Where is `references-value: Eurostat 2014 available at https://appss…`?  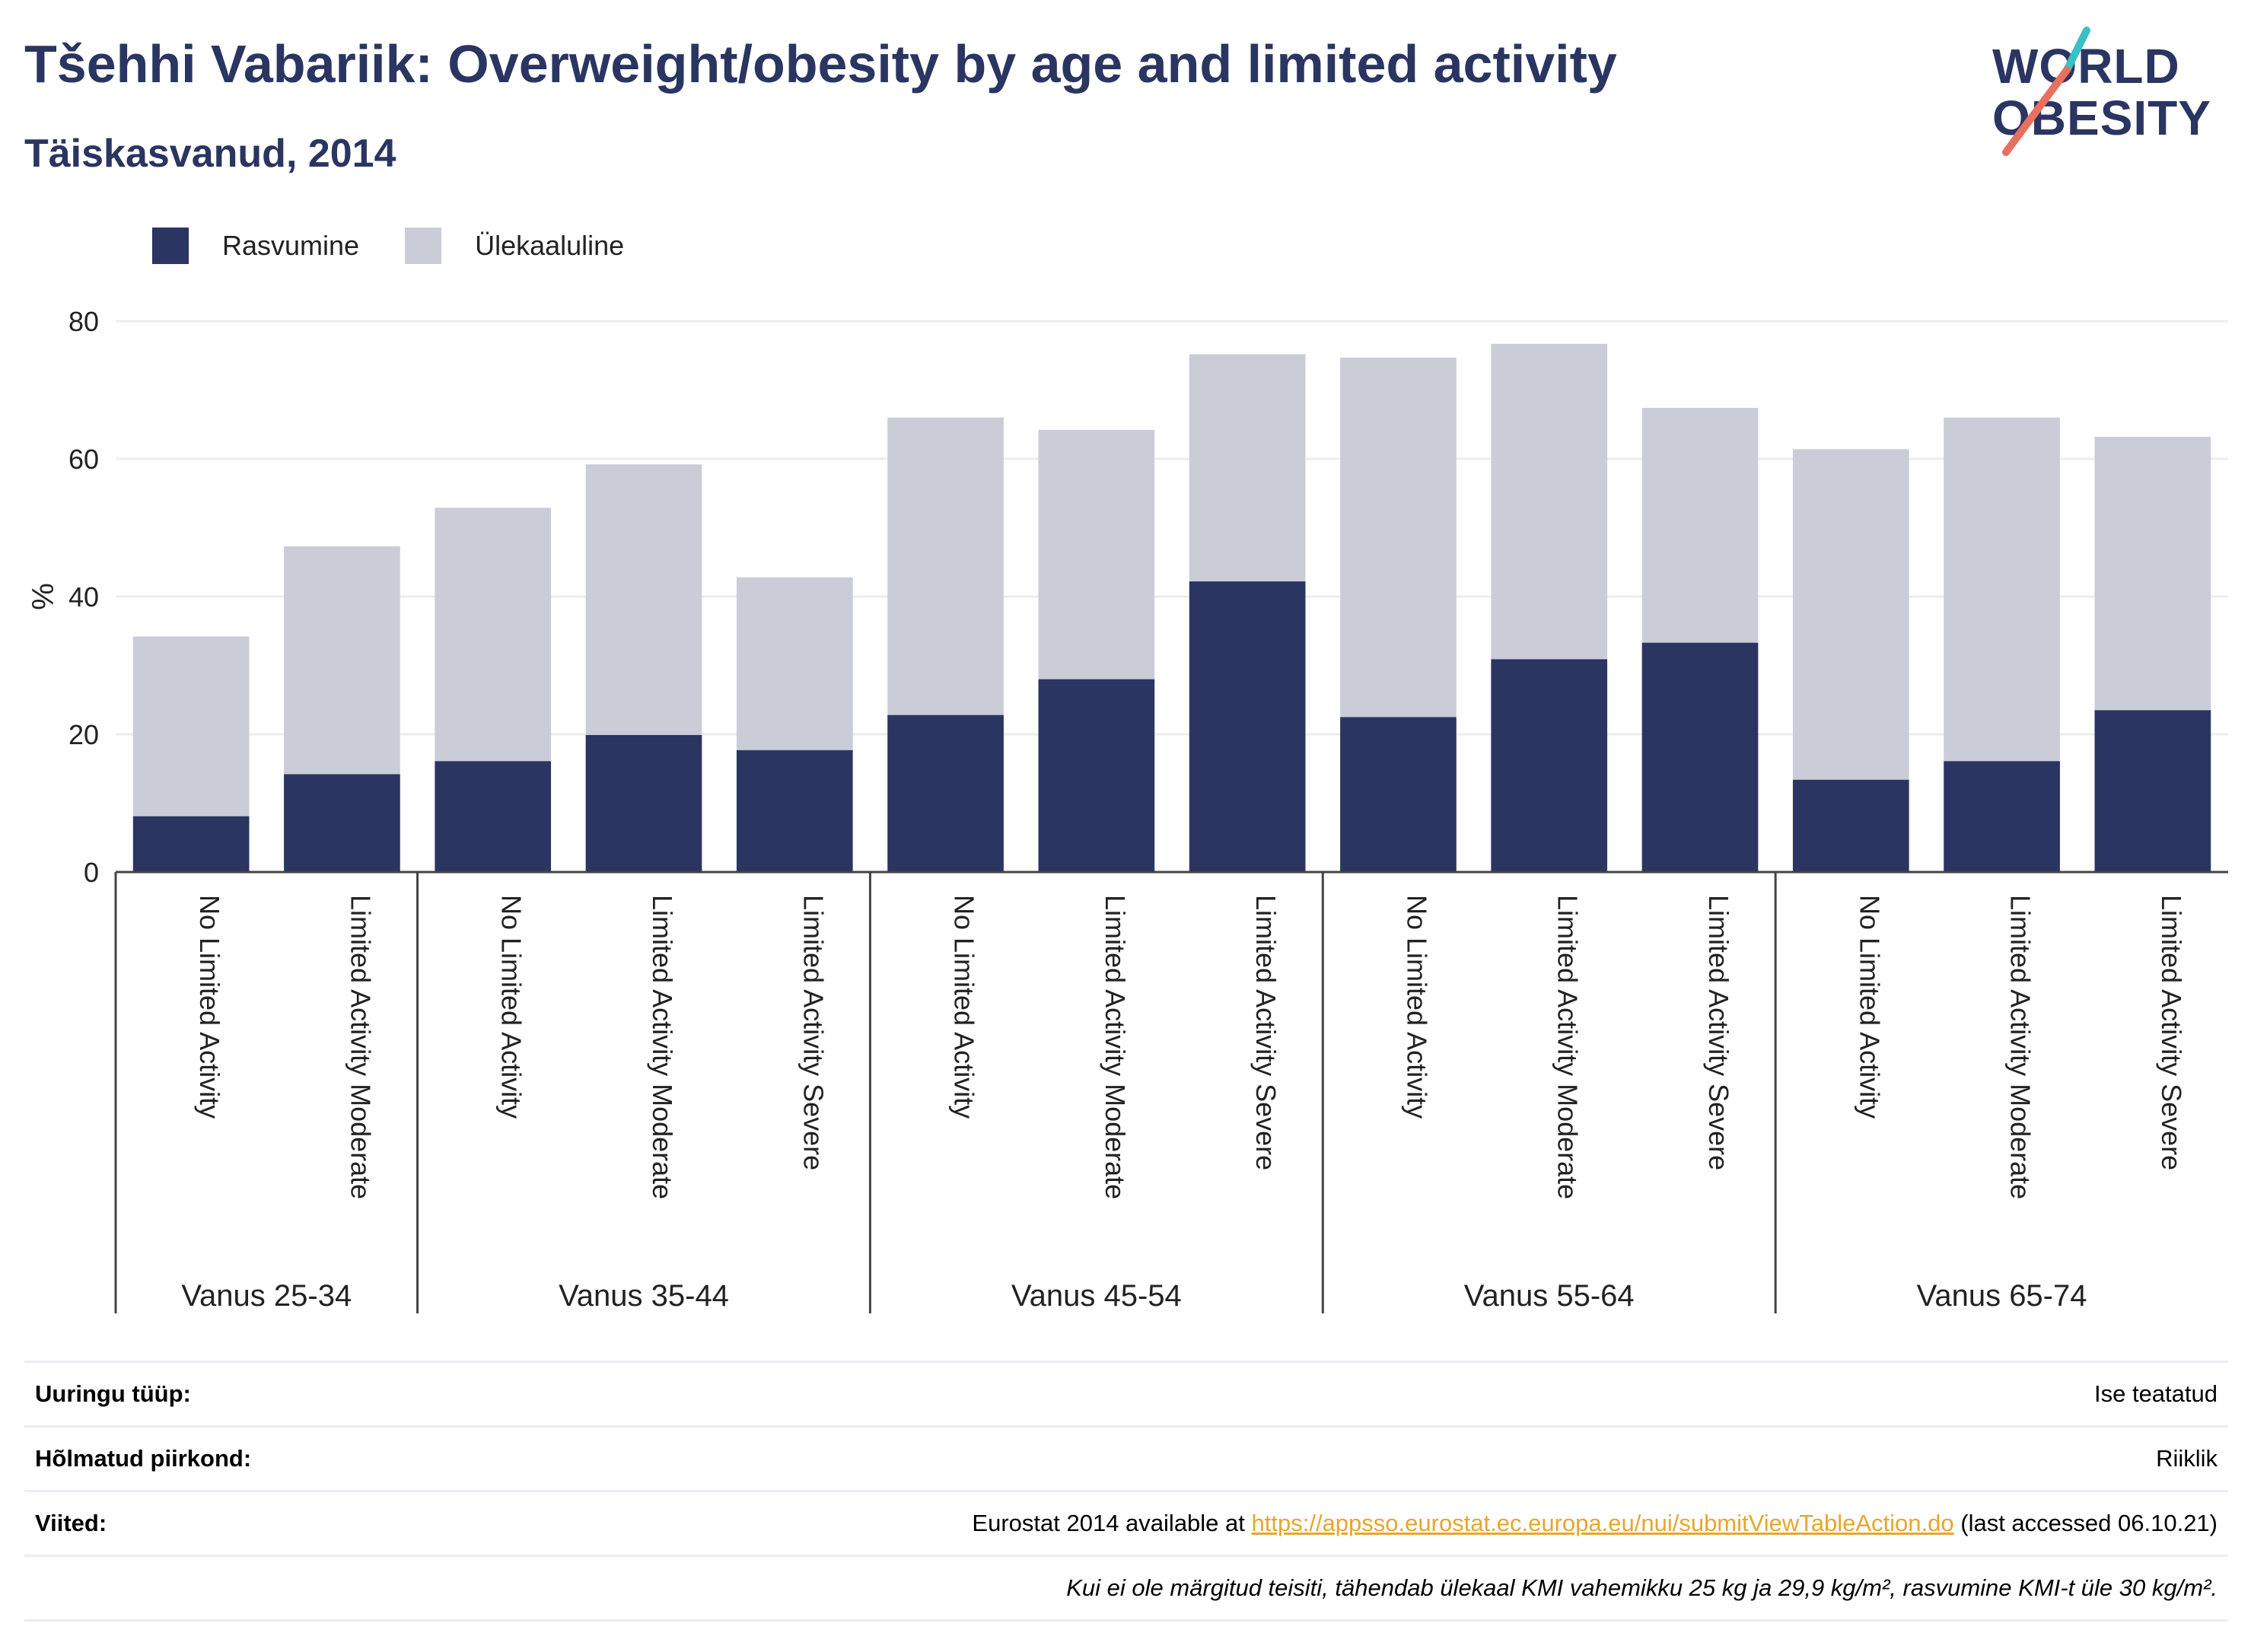
references-value: Eurostat 2014 available at https://appss… is located at coordinates (1600, 1523).